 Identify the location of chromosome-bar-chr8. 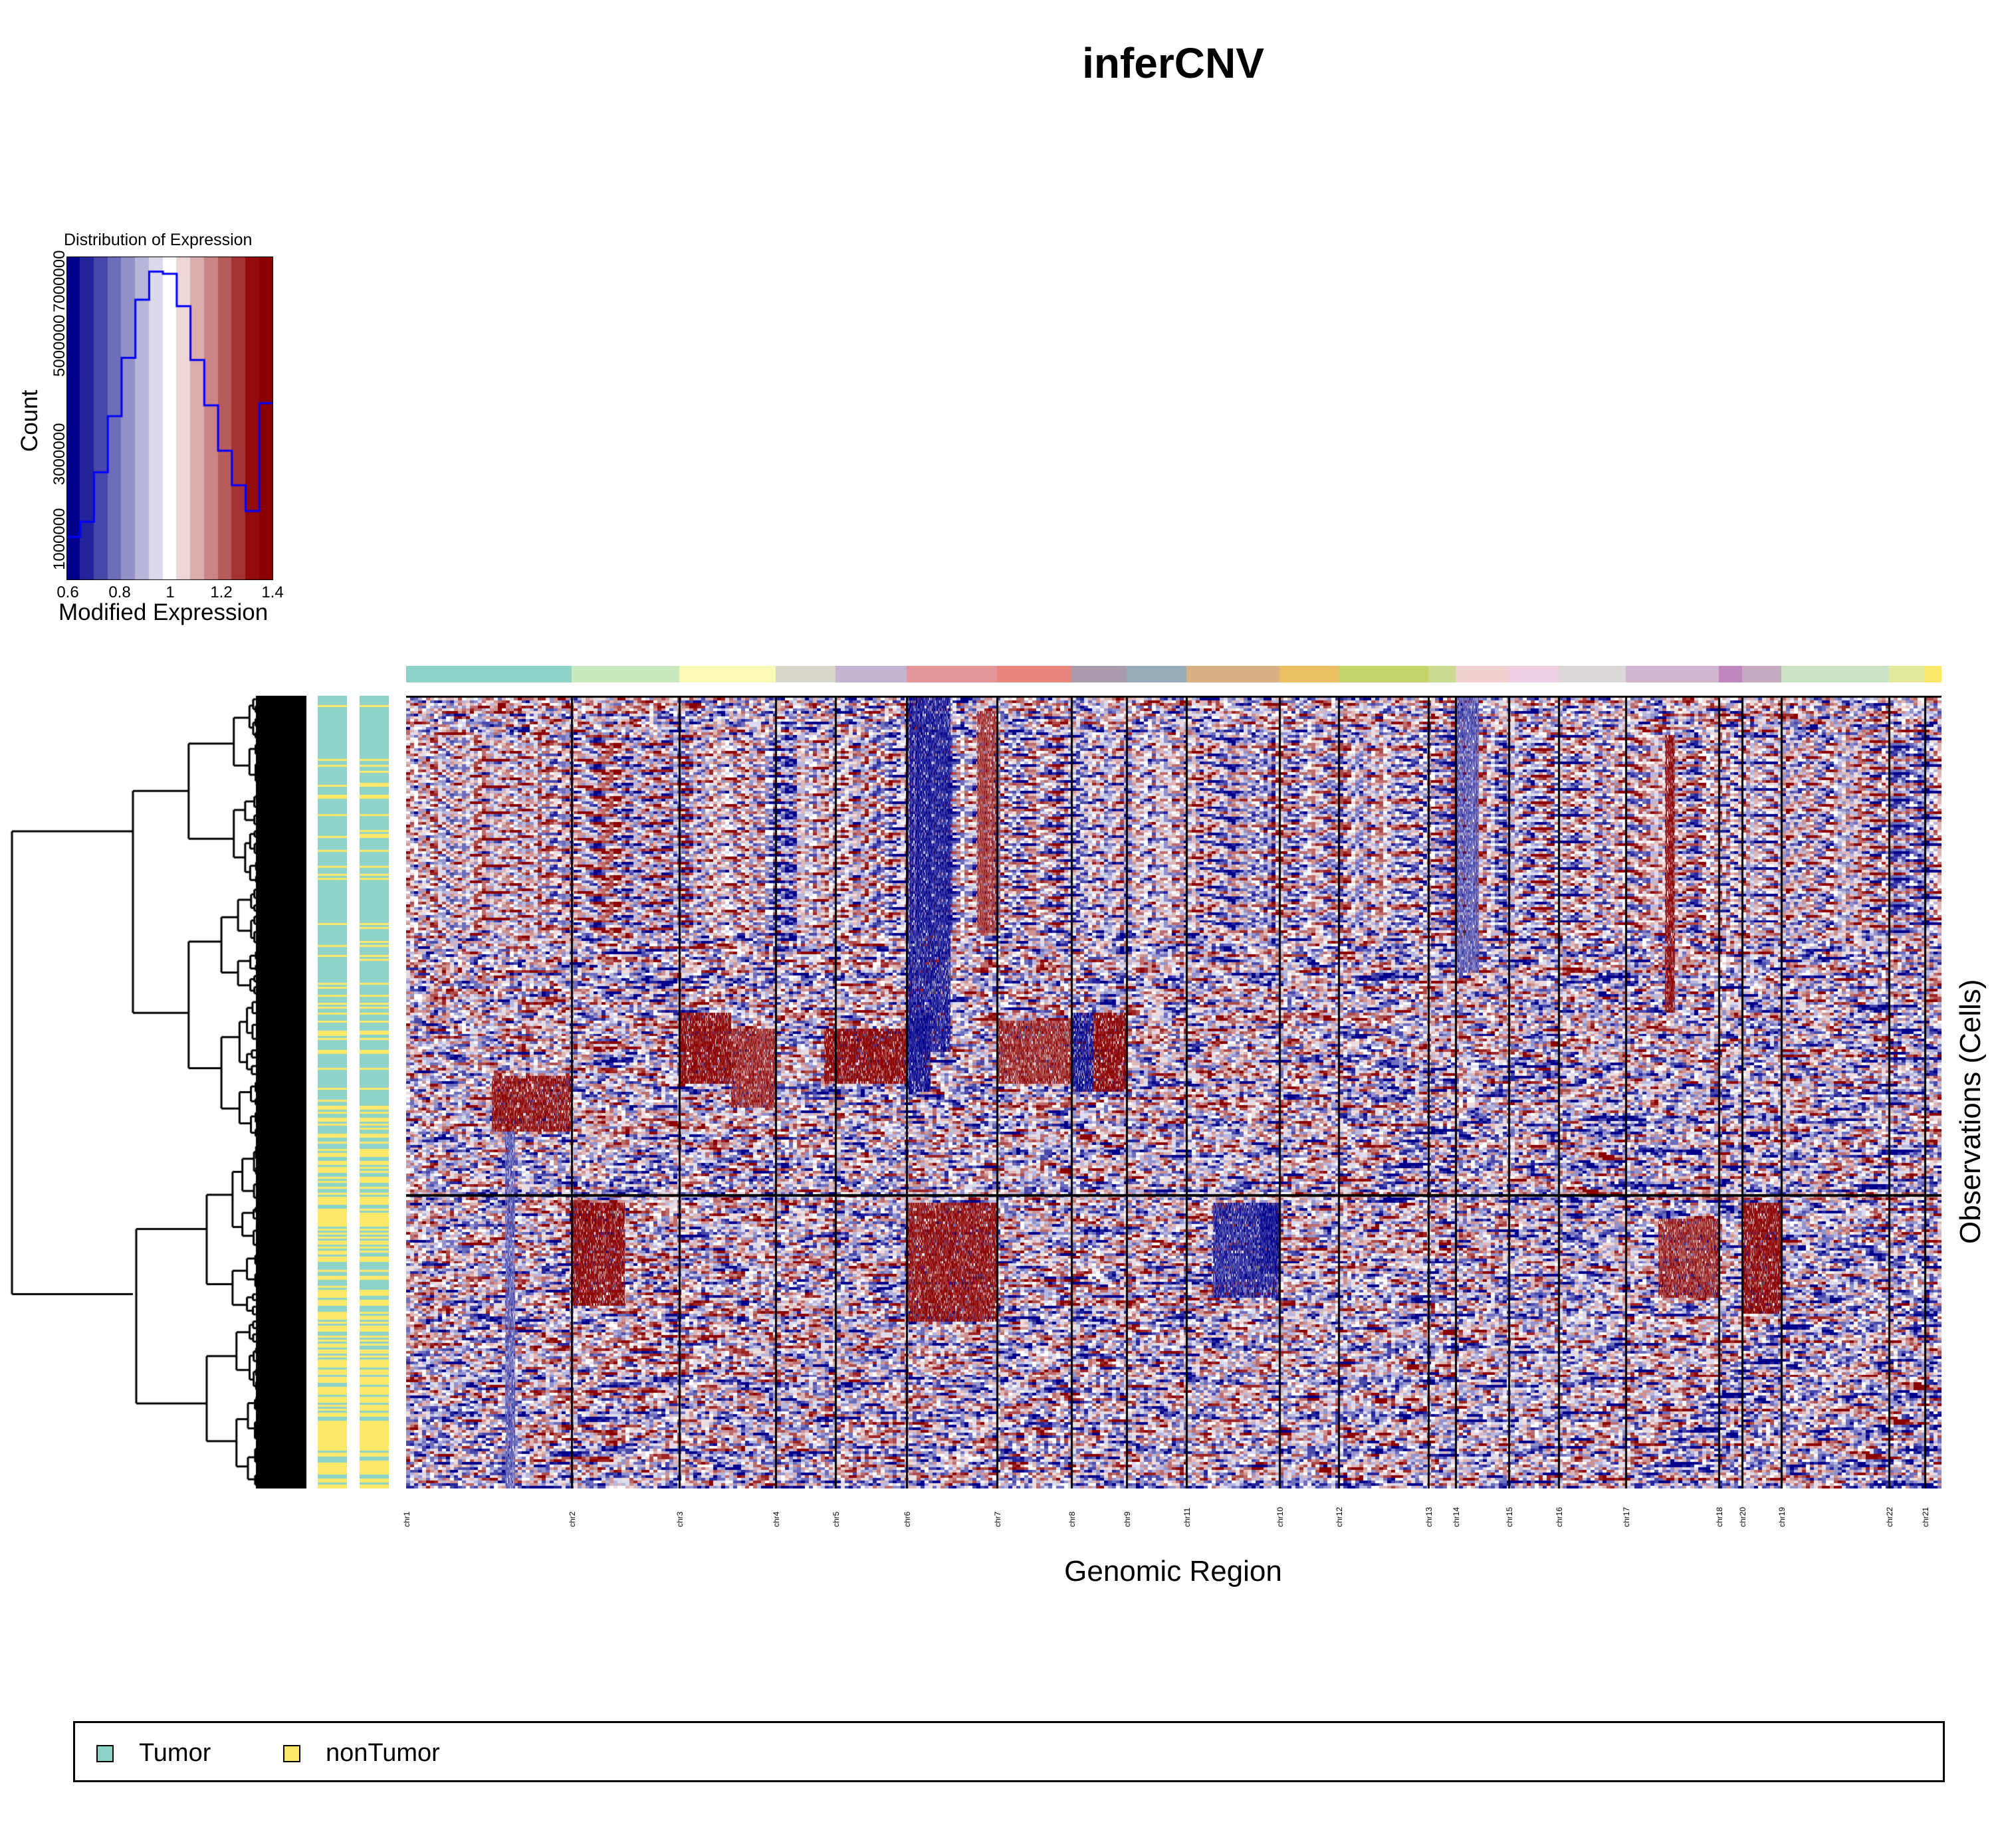
(1099, 674).